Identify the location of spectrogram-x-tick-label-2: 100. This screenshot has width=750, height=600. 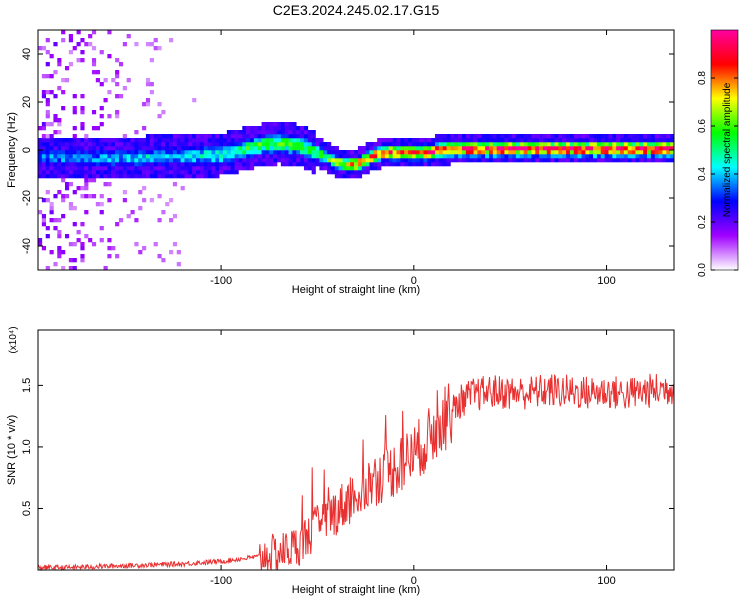
(606, 281).